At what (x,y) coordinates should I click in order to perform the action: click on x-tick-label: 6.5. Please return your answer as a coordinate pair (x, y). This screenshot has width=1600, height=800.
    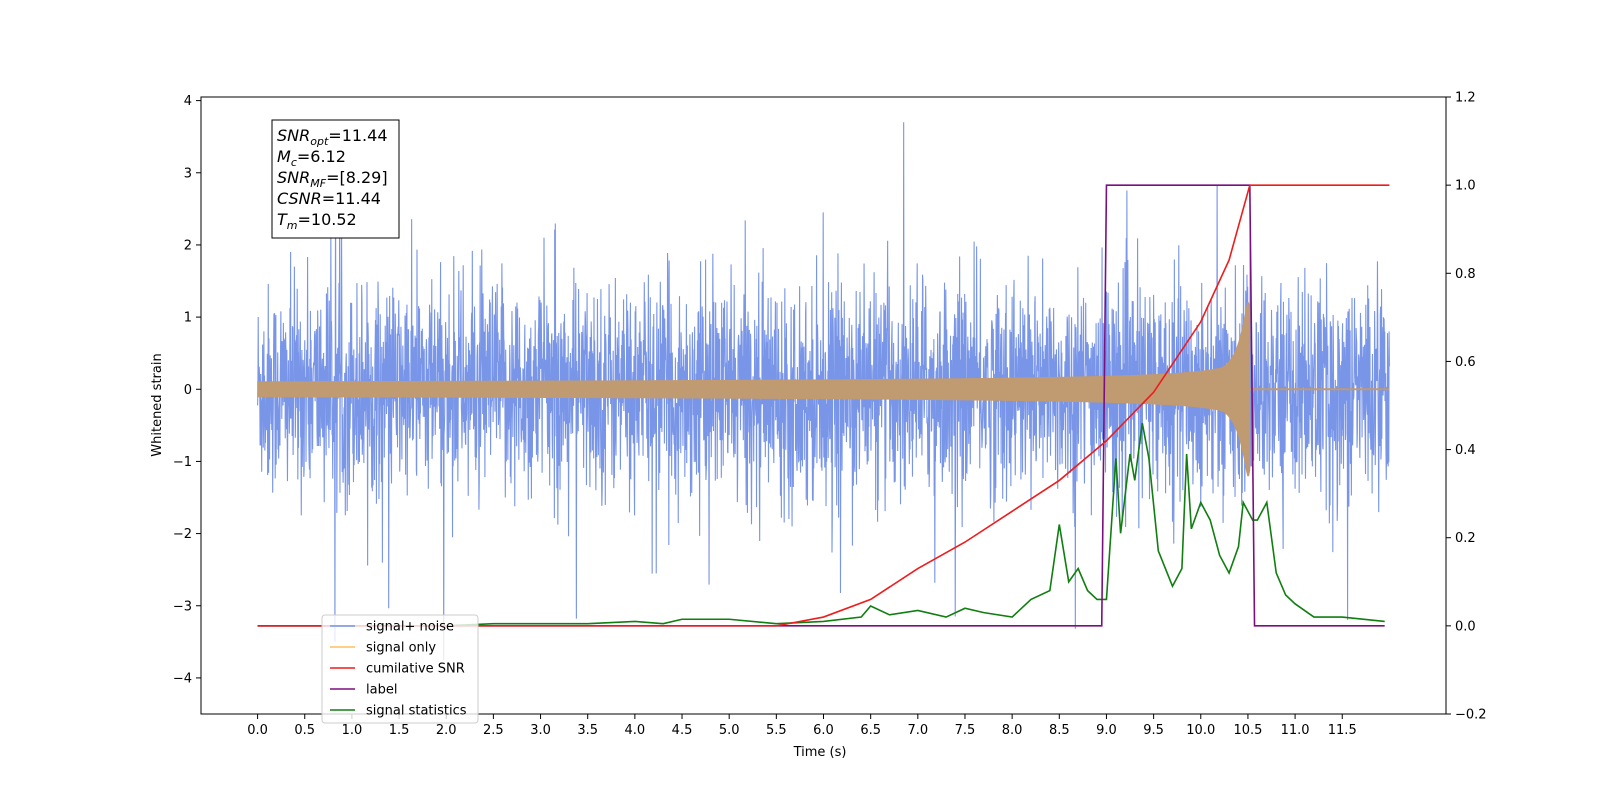
    Looking at the image, I should click on (870, 730).